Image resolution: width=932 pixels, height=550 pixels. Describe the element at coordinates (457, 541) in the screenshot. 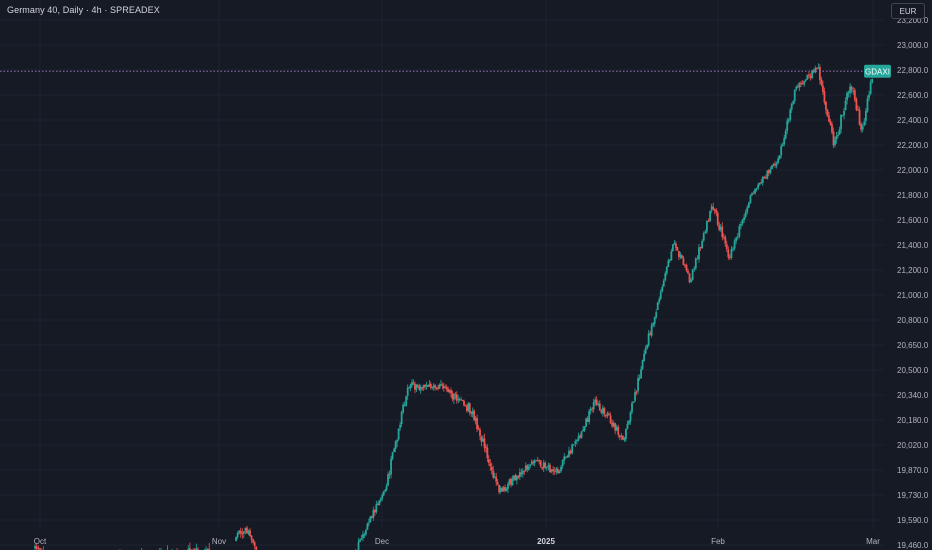

I see `x-axis: Oct Nov Dec 2025 Feb Mar` at that location.